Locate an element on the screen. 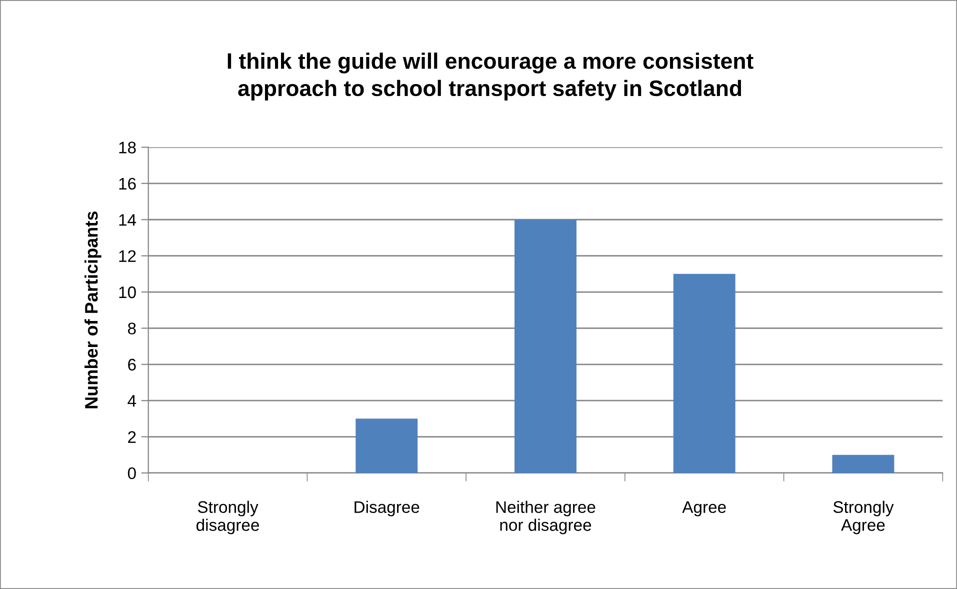  y-tick-label: 8 is located at coordinates (132, 328).